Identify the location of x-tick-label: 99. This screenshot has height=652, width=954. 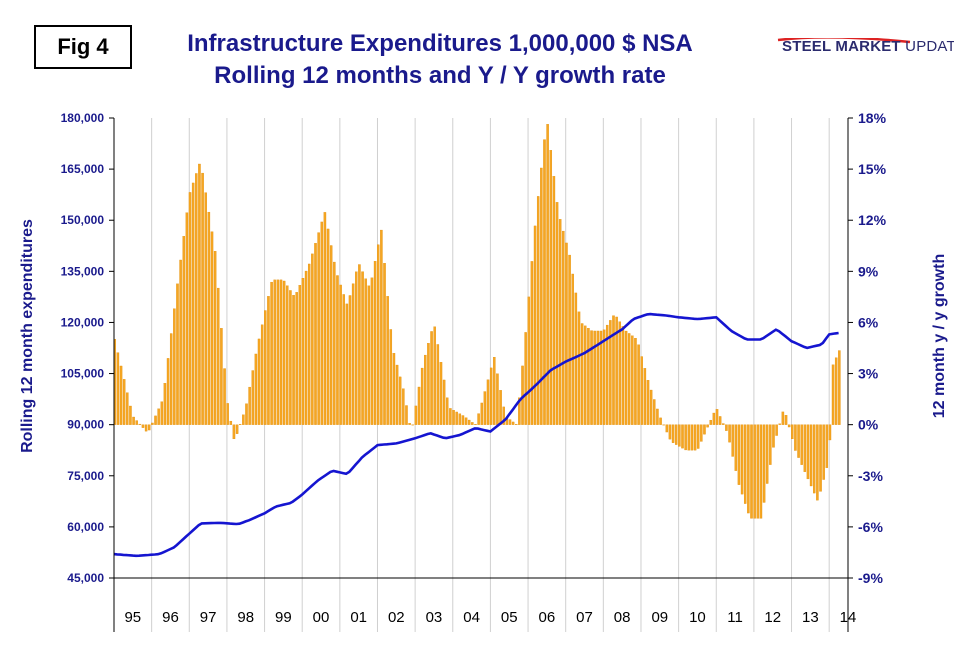
(283, 617).